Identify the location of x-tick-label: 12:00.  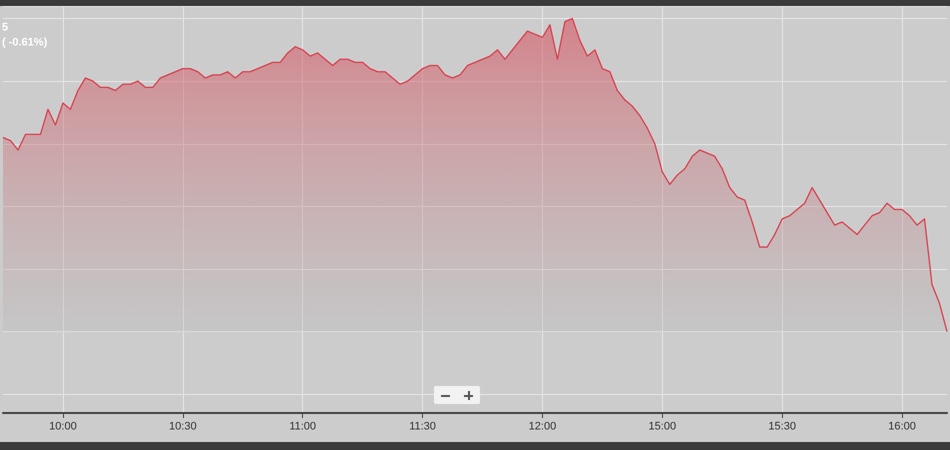
(542, 426).